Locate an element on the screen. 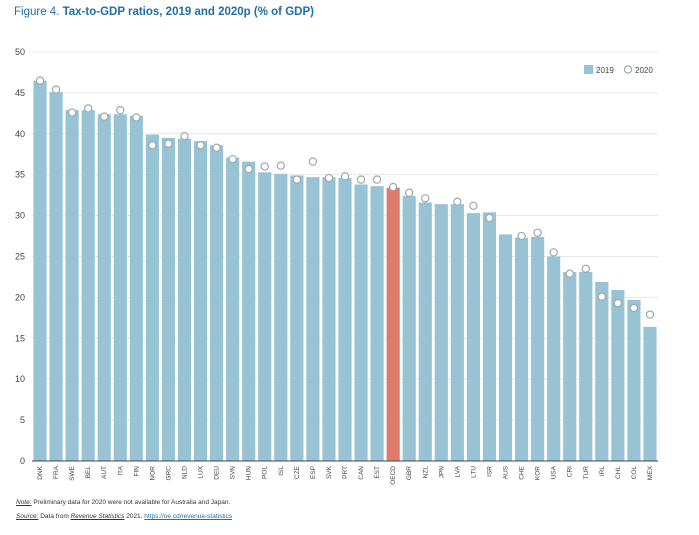 This screenshot has width=699, height=535. marker-fin is located at coordinates (136, 117).